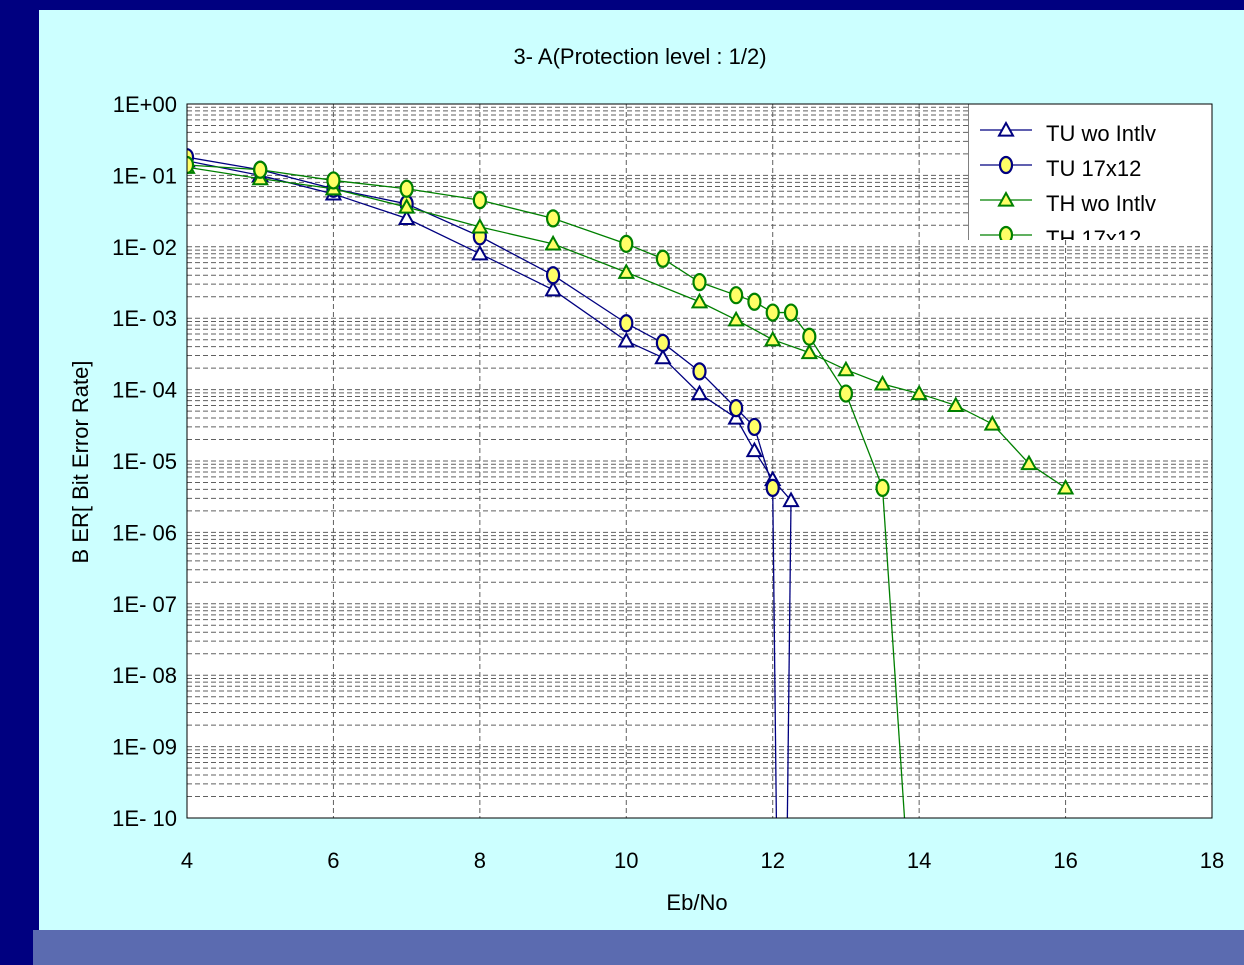 The image size is (1244, 965). Describe the element at coordinates (639, 56) in the screenshot. I see `chart-title: 3- A(Protection level : 1/2)` at that location.